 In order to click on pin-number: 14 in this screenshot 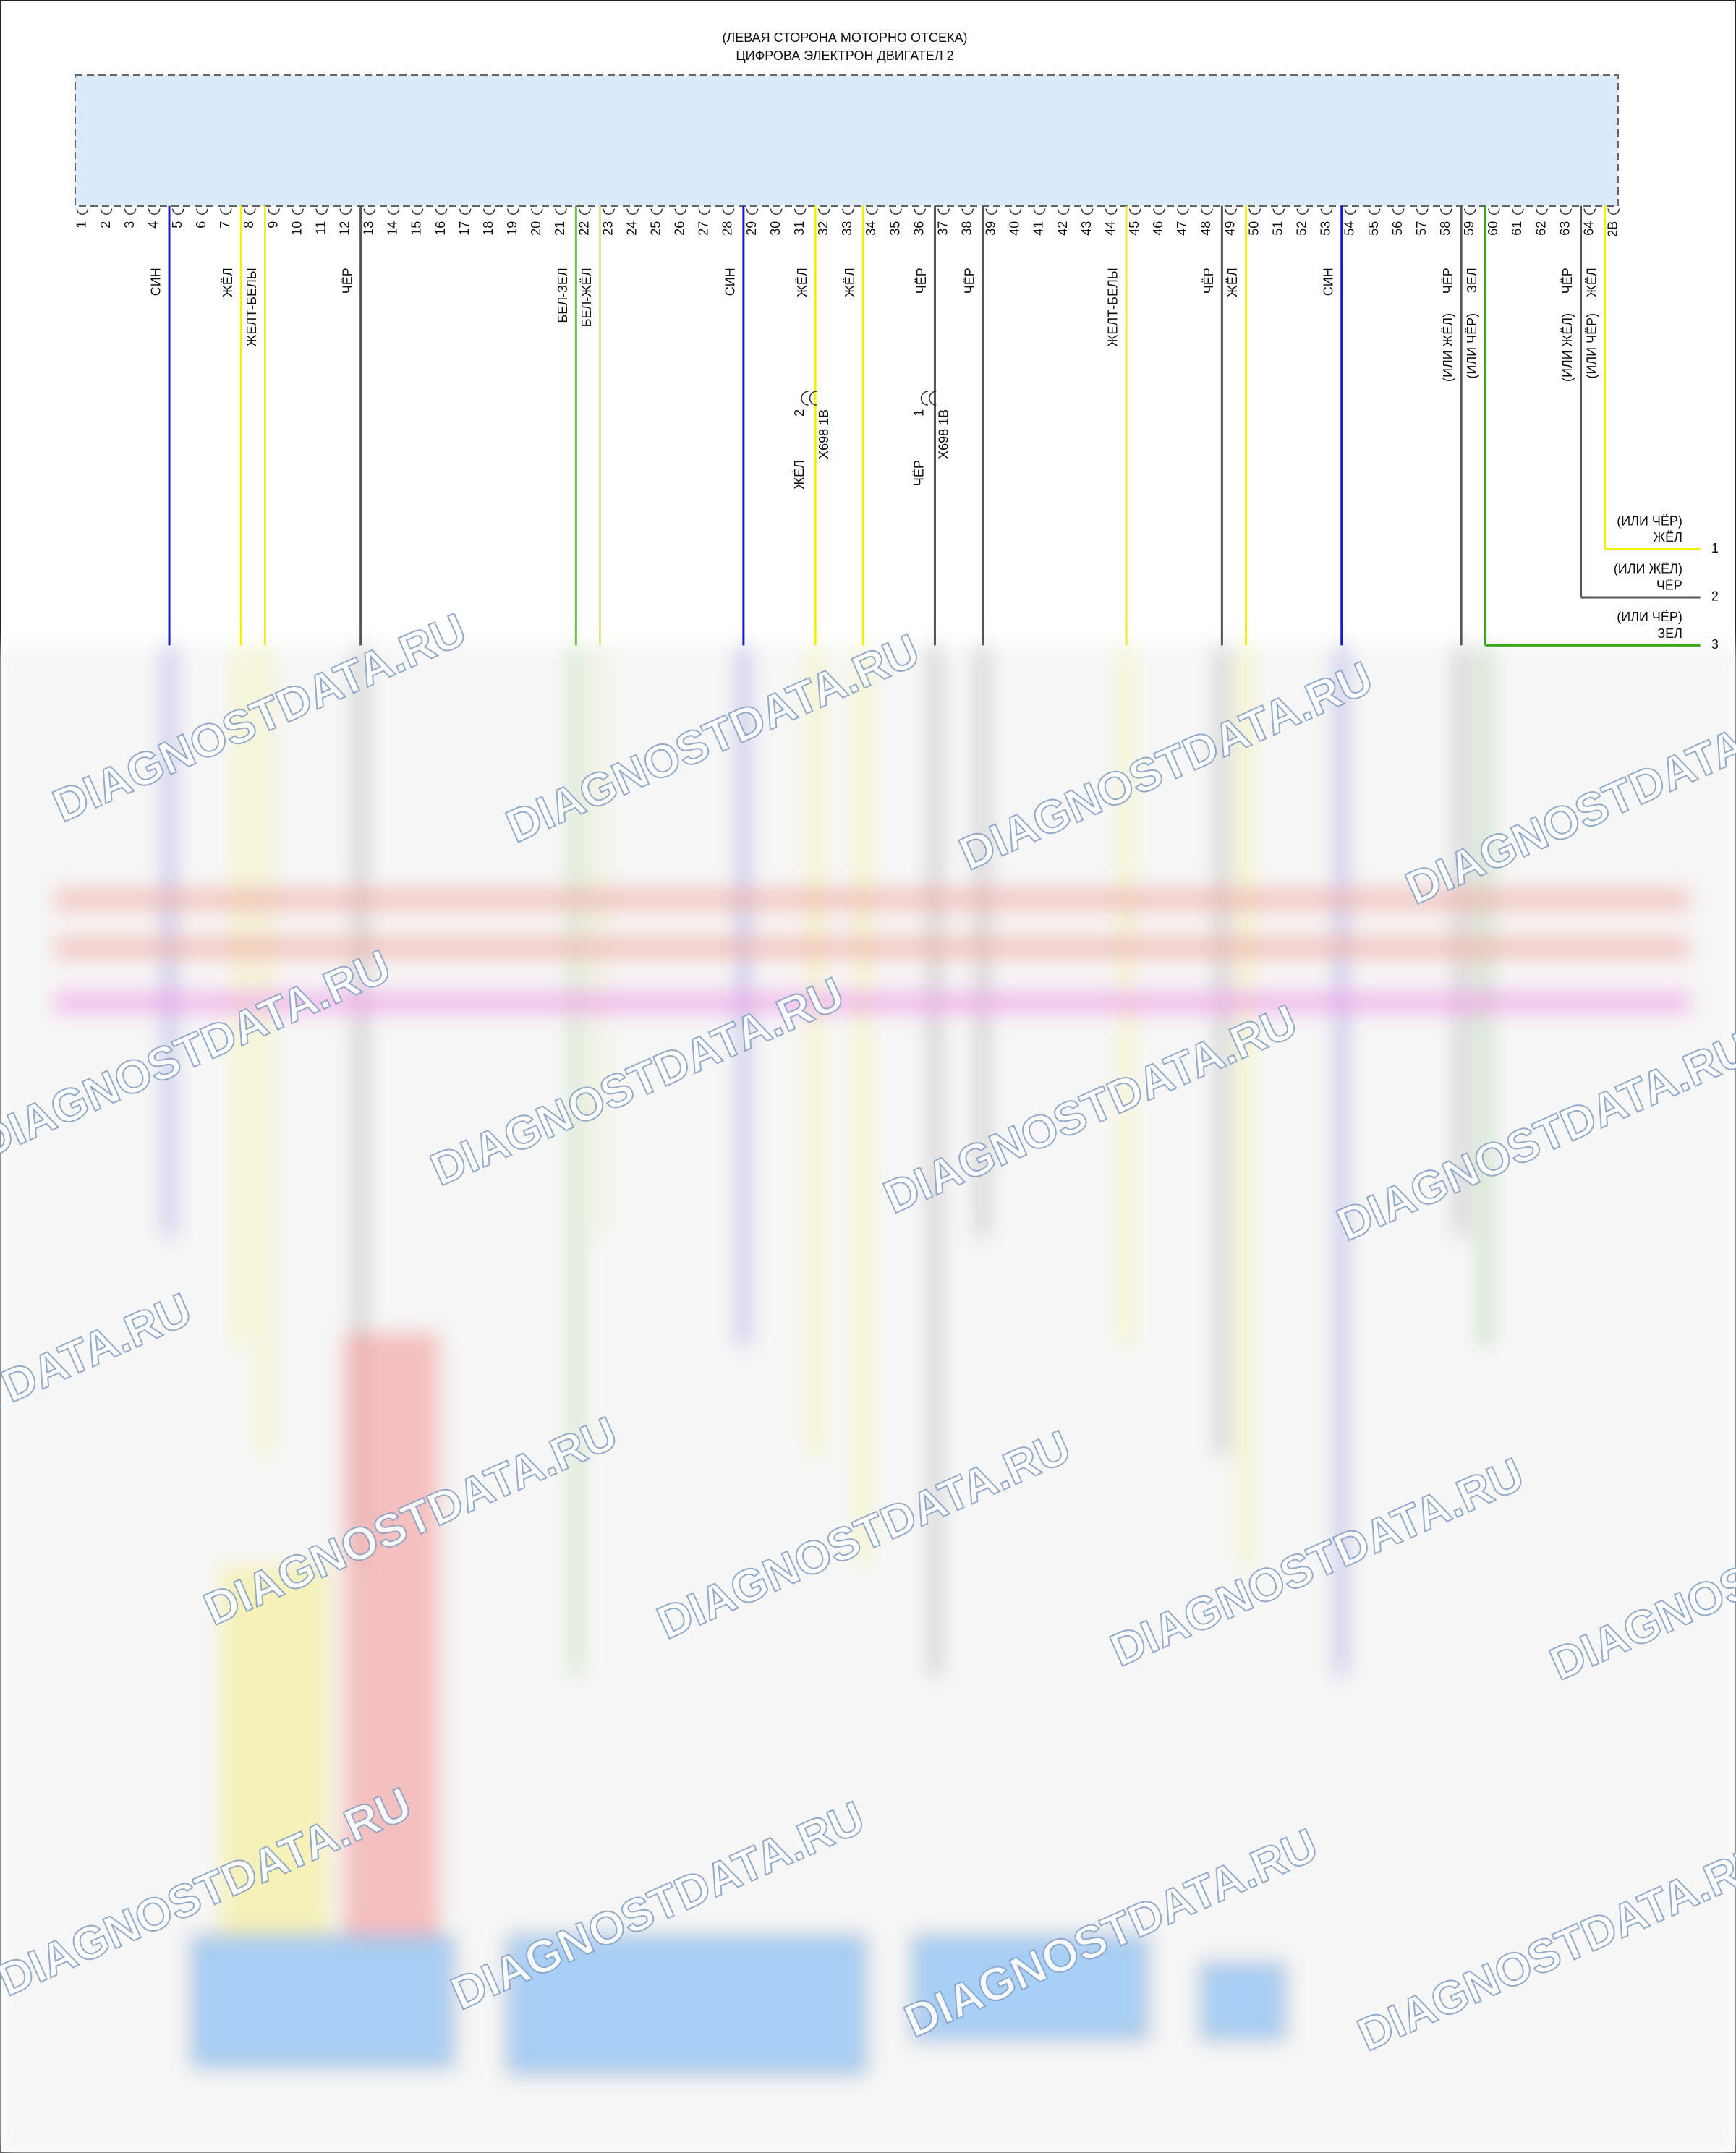, I will do `click(393, 228)`.